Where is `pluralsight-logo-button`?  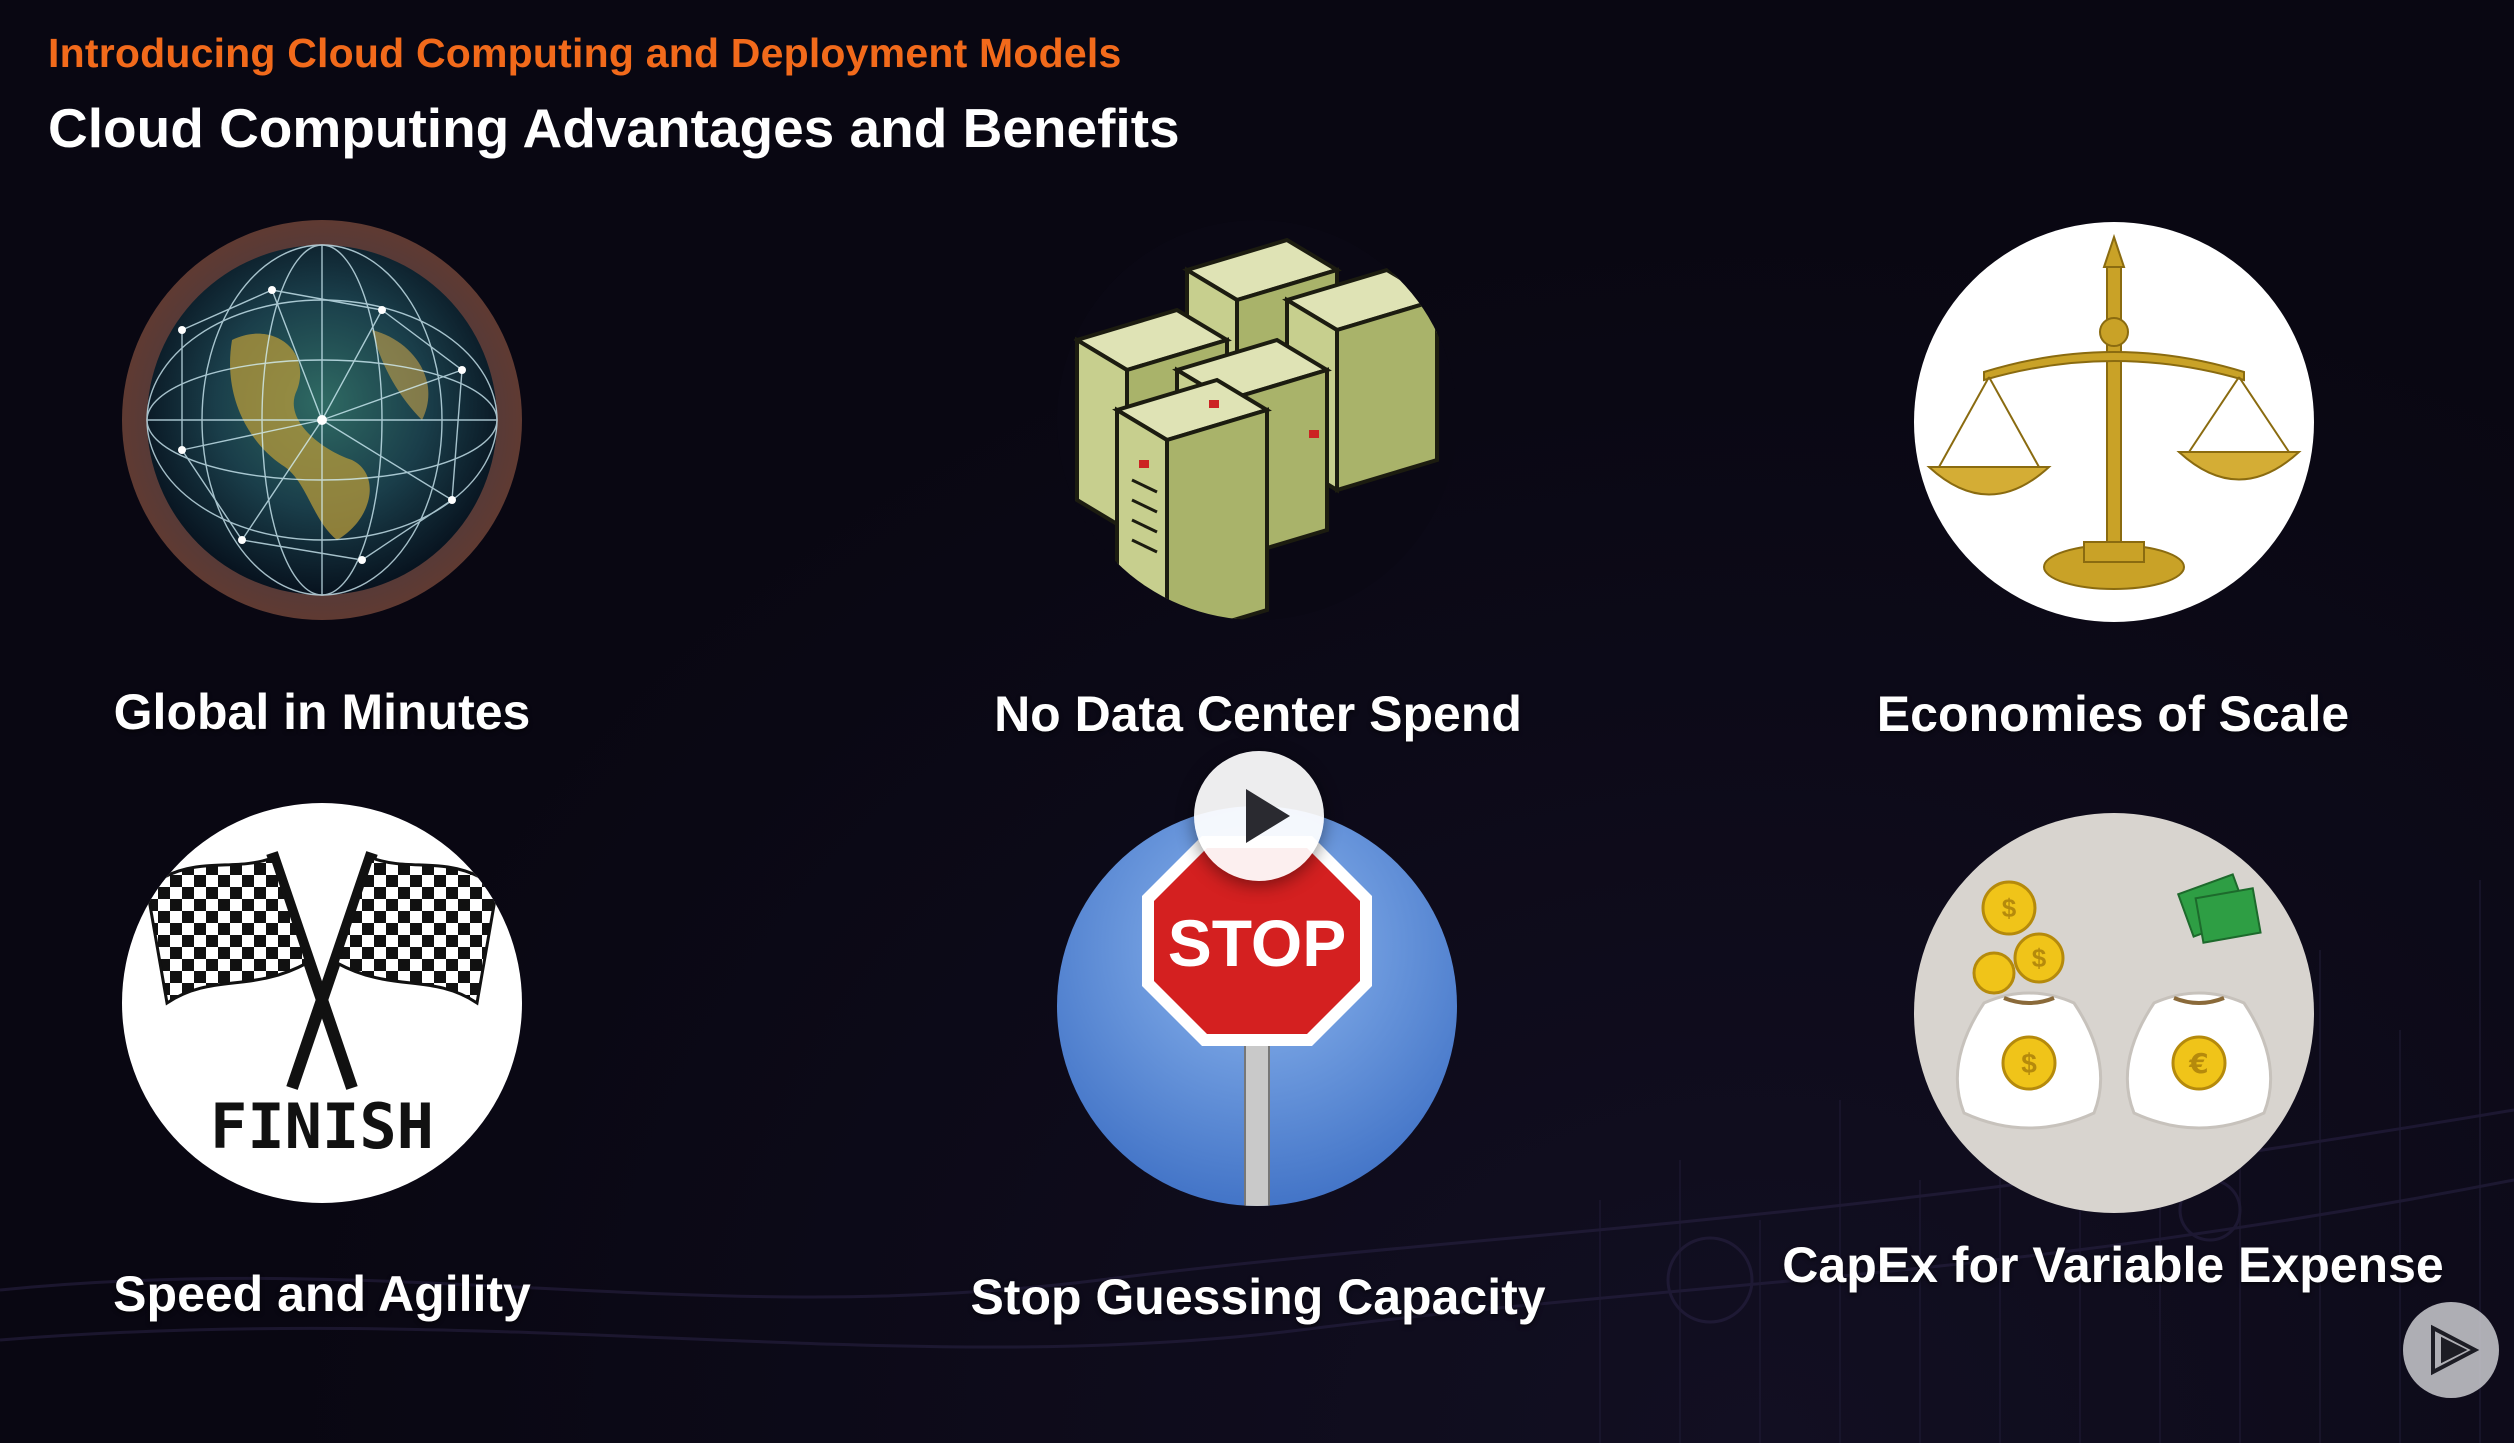 pluralsight-logo-button is located at coordinates (2451, 1350).